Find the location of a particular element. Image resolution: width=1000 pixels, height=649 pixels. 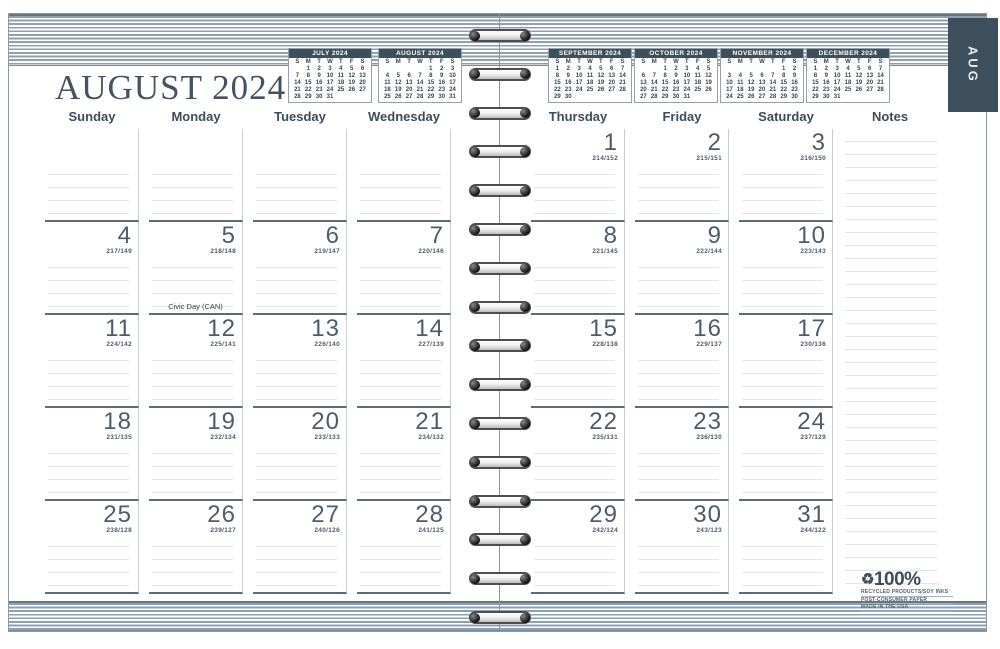

mini-date: 8 is located at coordinates (784, 76).